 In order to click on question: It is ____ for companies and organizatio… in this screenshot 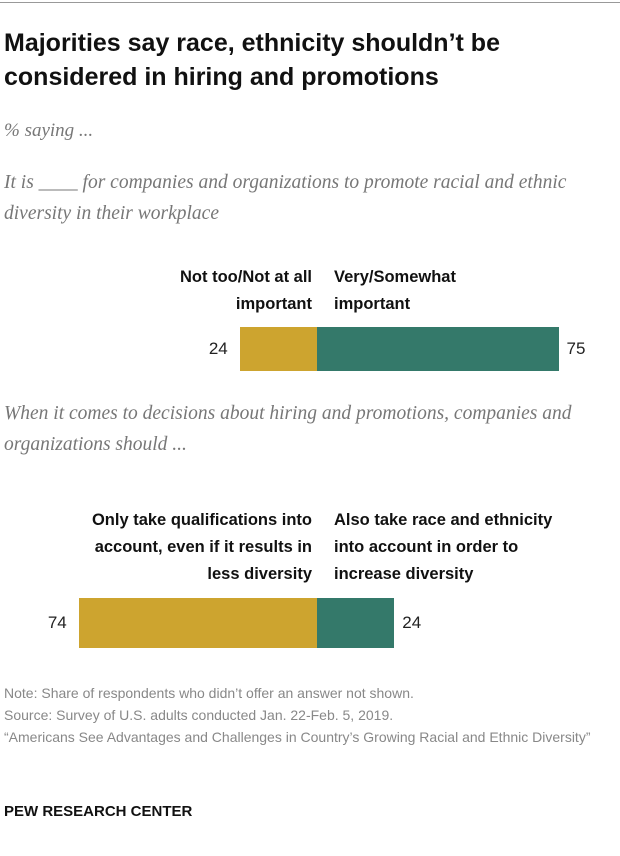, I will do `click(285, 198)`.